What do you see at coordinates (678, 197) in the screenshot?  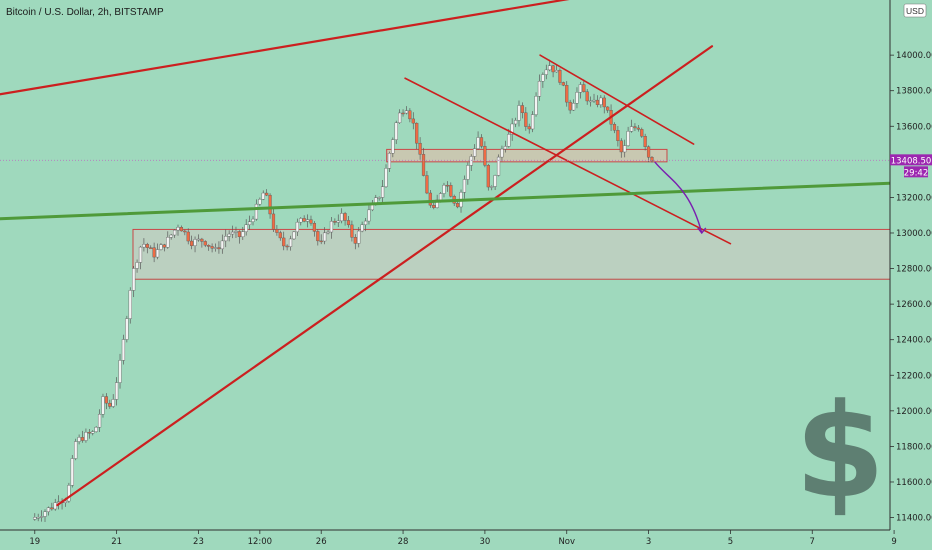 I see `projection-arrow` at bounding box center [678, 197].